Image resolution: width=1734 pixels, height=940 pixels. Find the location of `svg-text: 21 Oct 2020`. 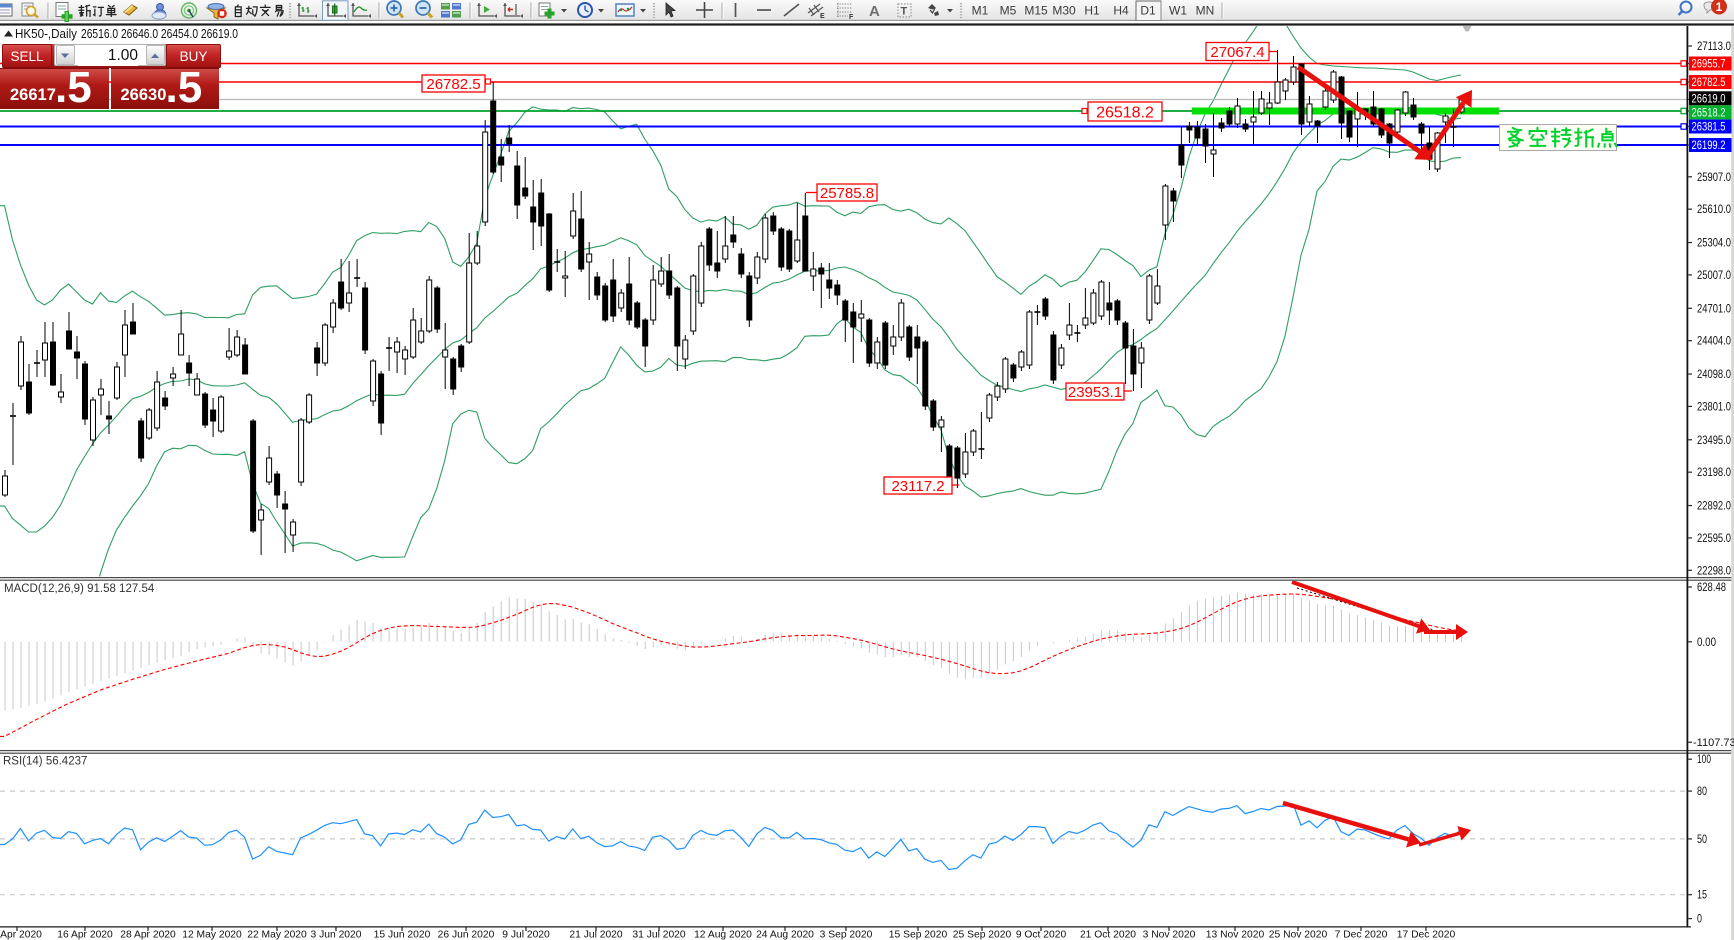

svg-text: 21 Oct 2020 is located at coordinates (1108, 935).